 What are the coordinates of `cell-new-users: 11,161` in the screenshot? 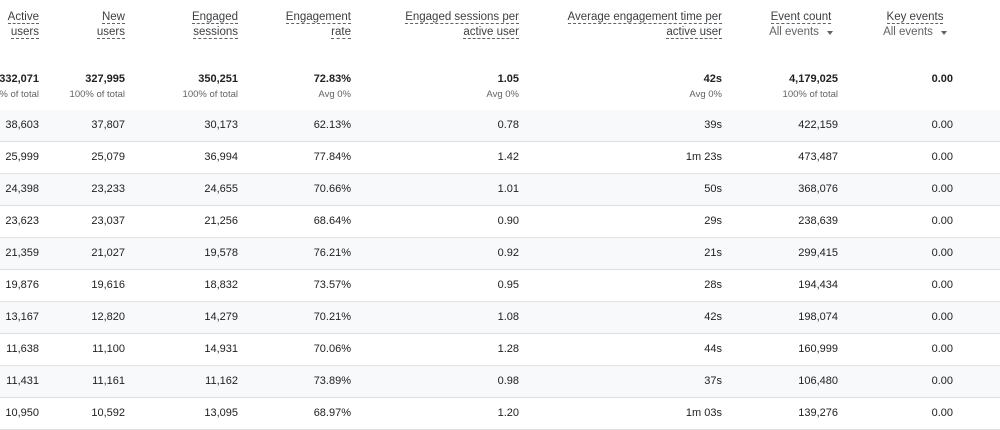 It's located at (108, 381).